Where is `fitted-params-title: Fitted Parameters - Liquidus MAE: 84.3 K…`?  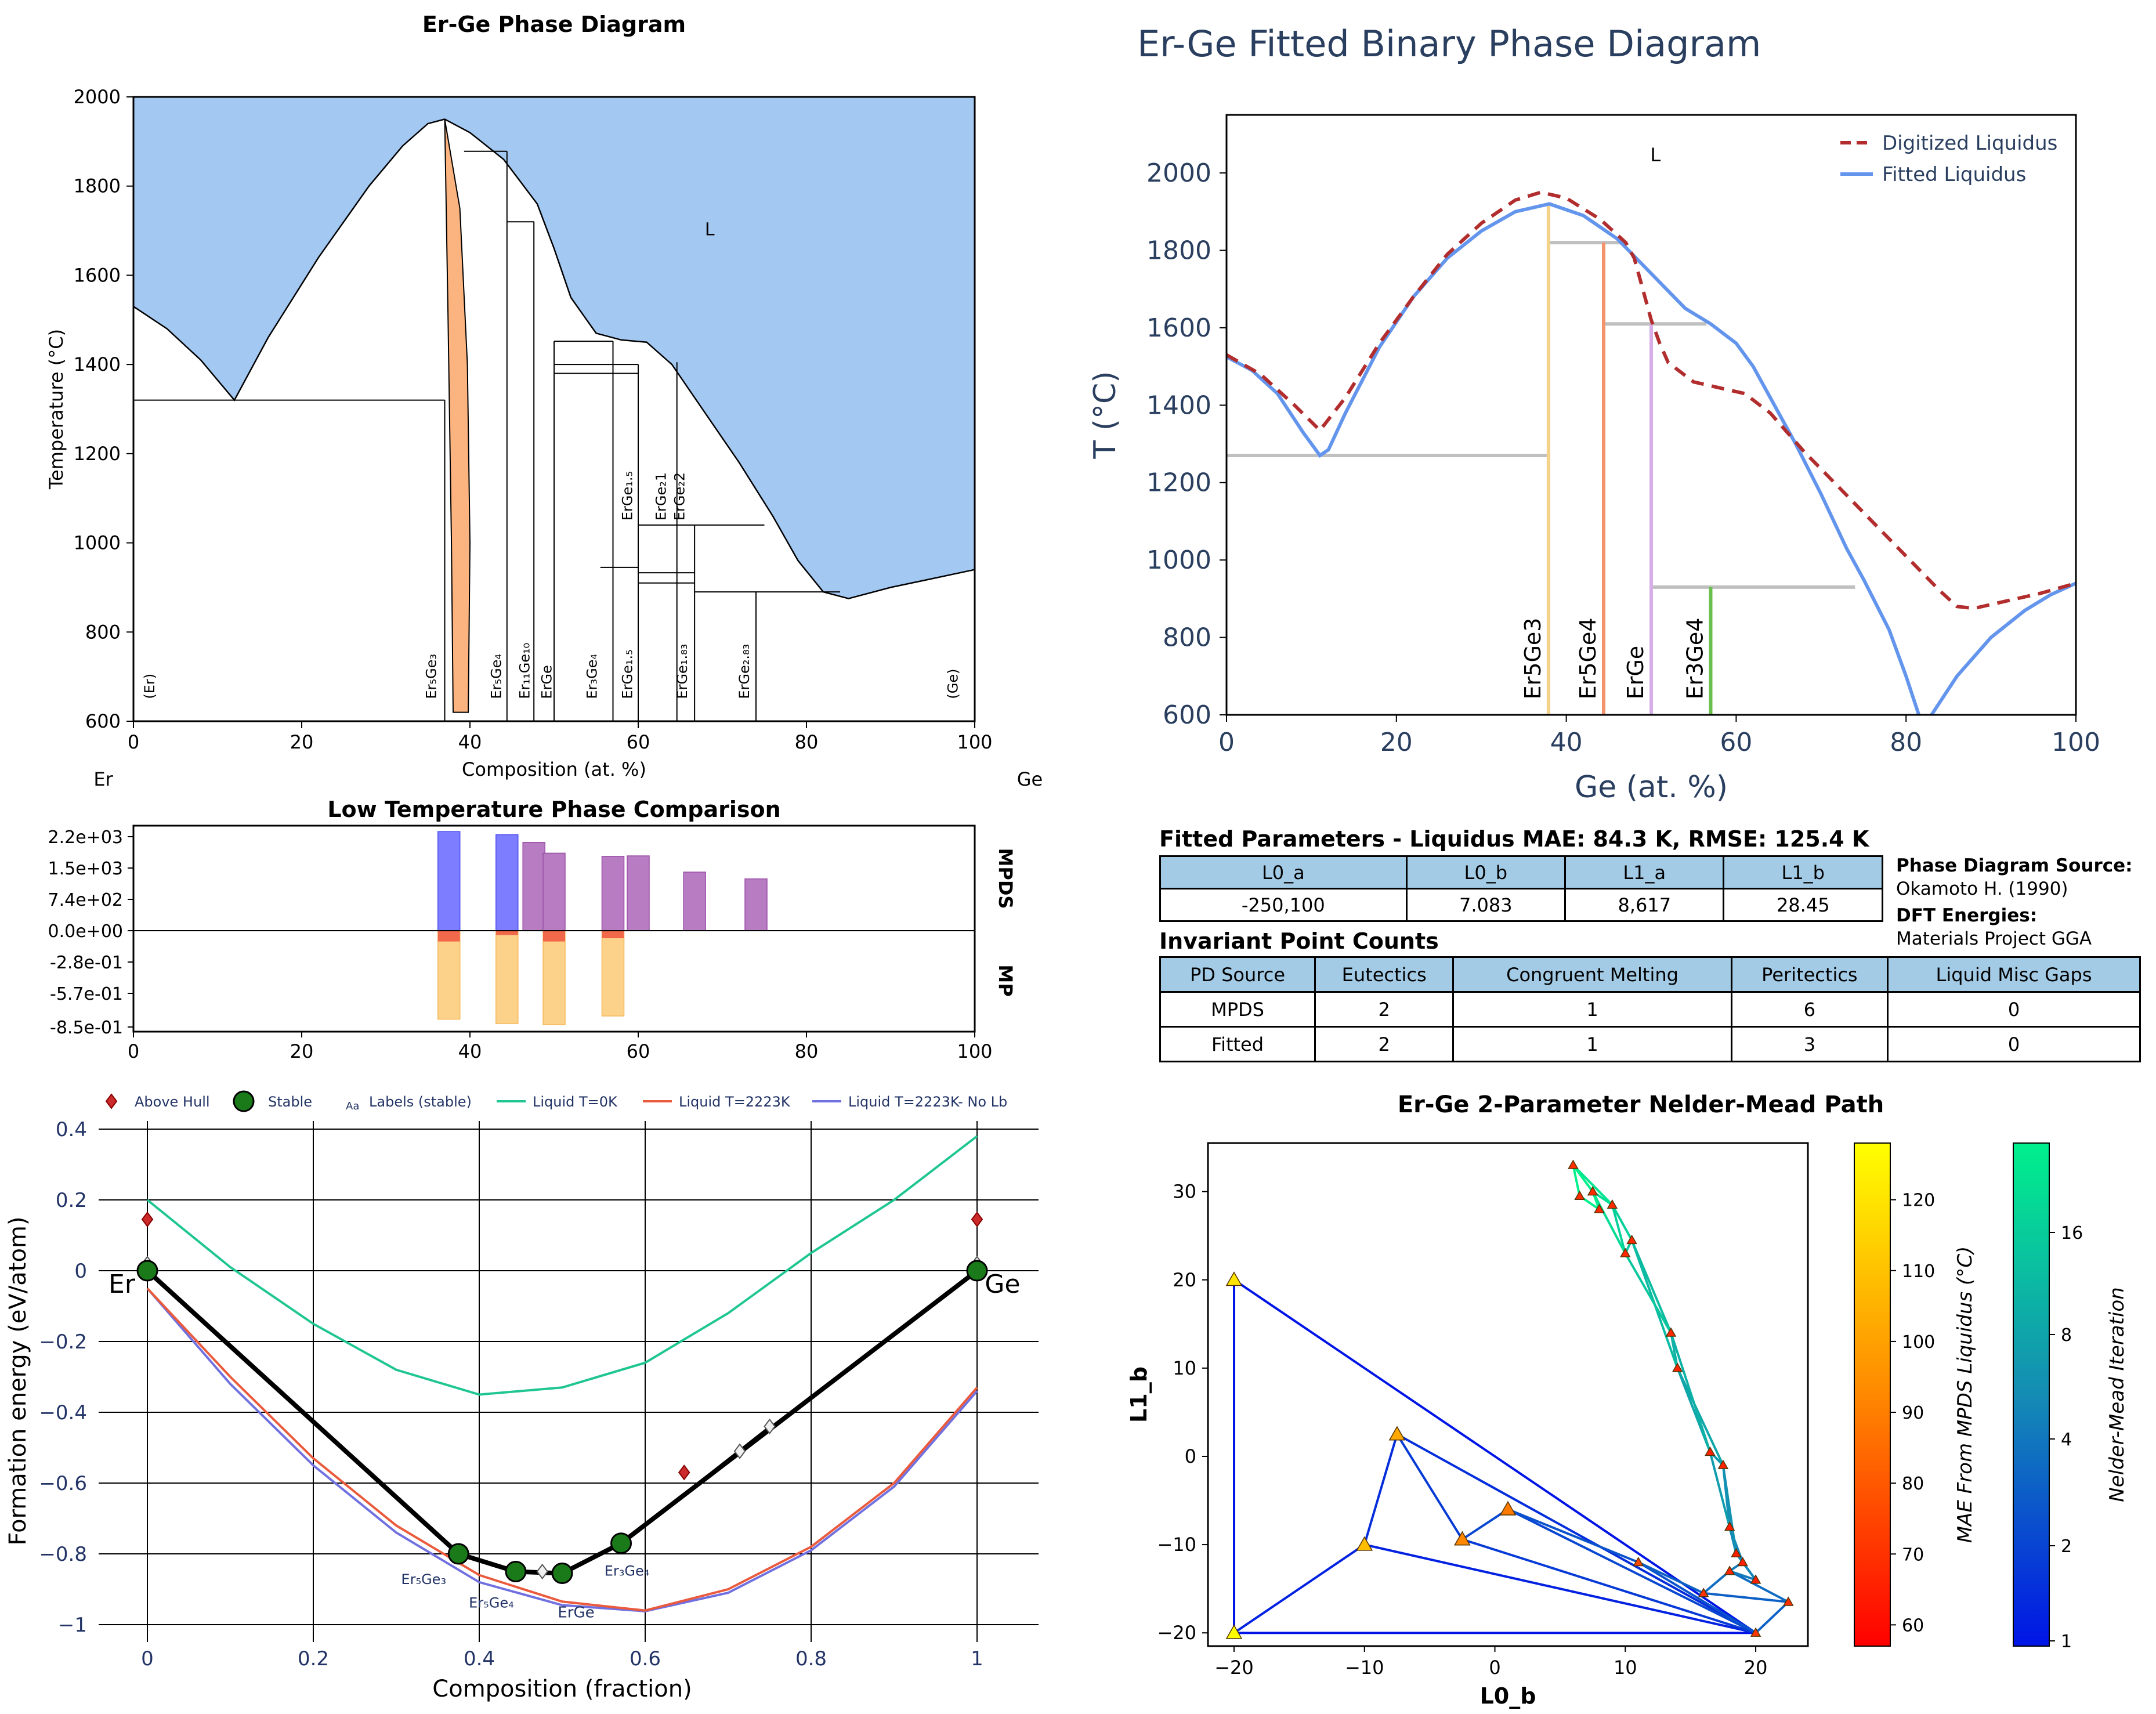
fitted-params-title: Fitted Parameters - Liquidus MAE: 84.3 K… is located at coordinates (1514, 839).